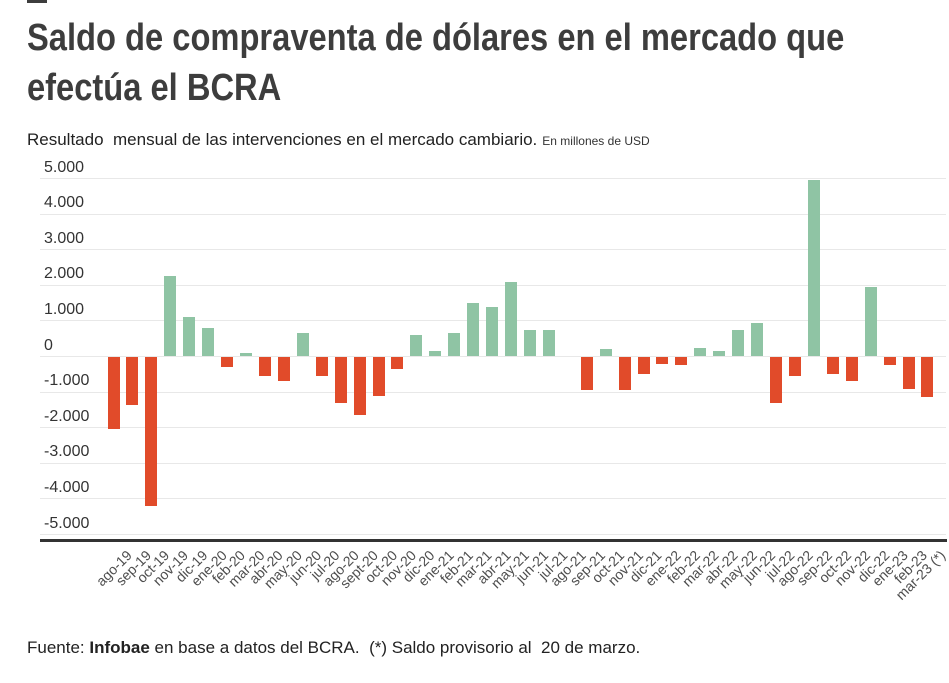  I want to click on source-name: Infobae, so click(119, 647).